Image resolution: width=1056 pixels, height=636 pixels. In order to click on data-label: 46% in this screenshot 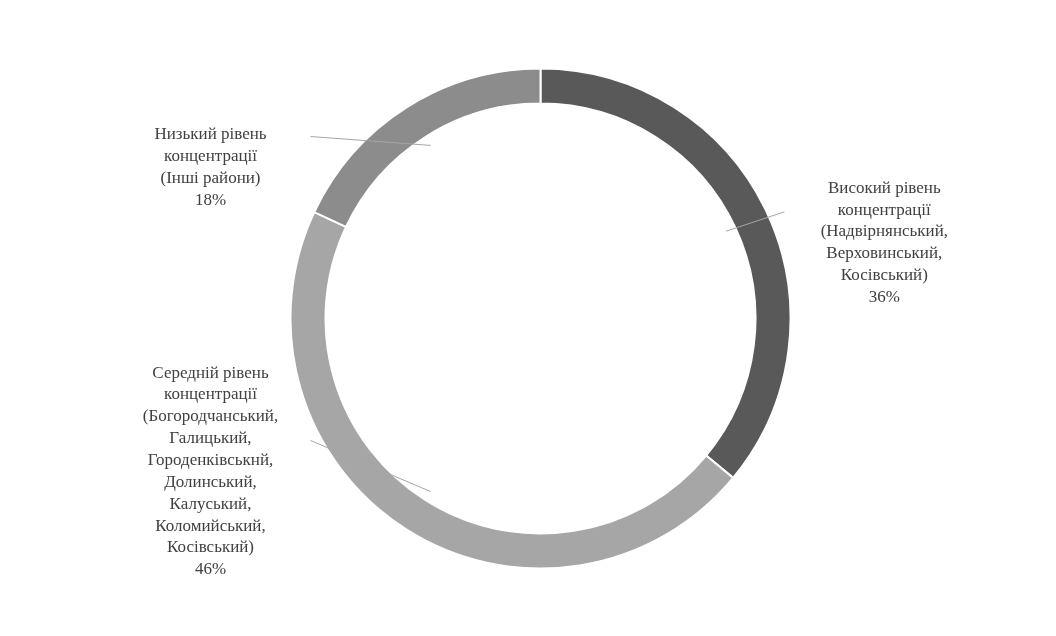, I will do `click(210, 569)`.